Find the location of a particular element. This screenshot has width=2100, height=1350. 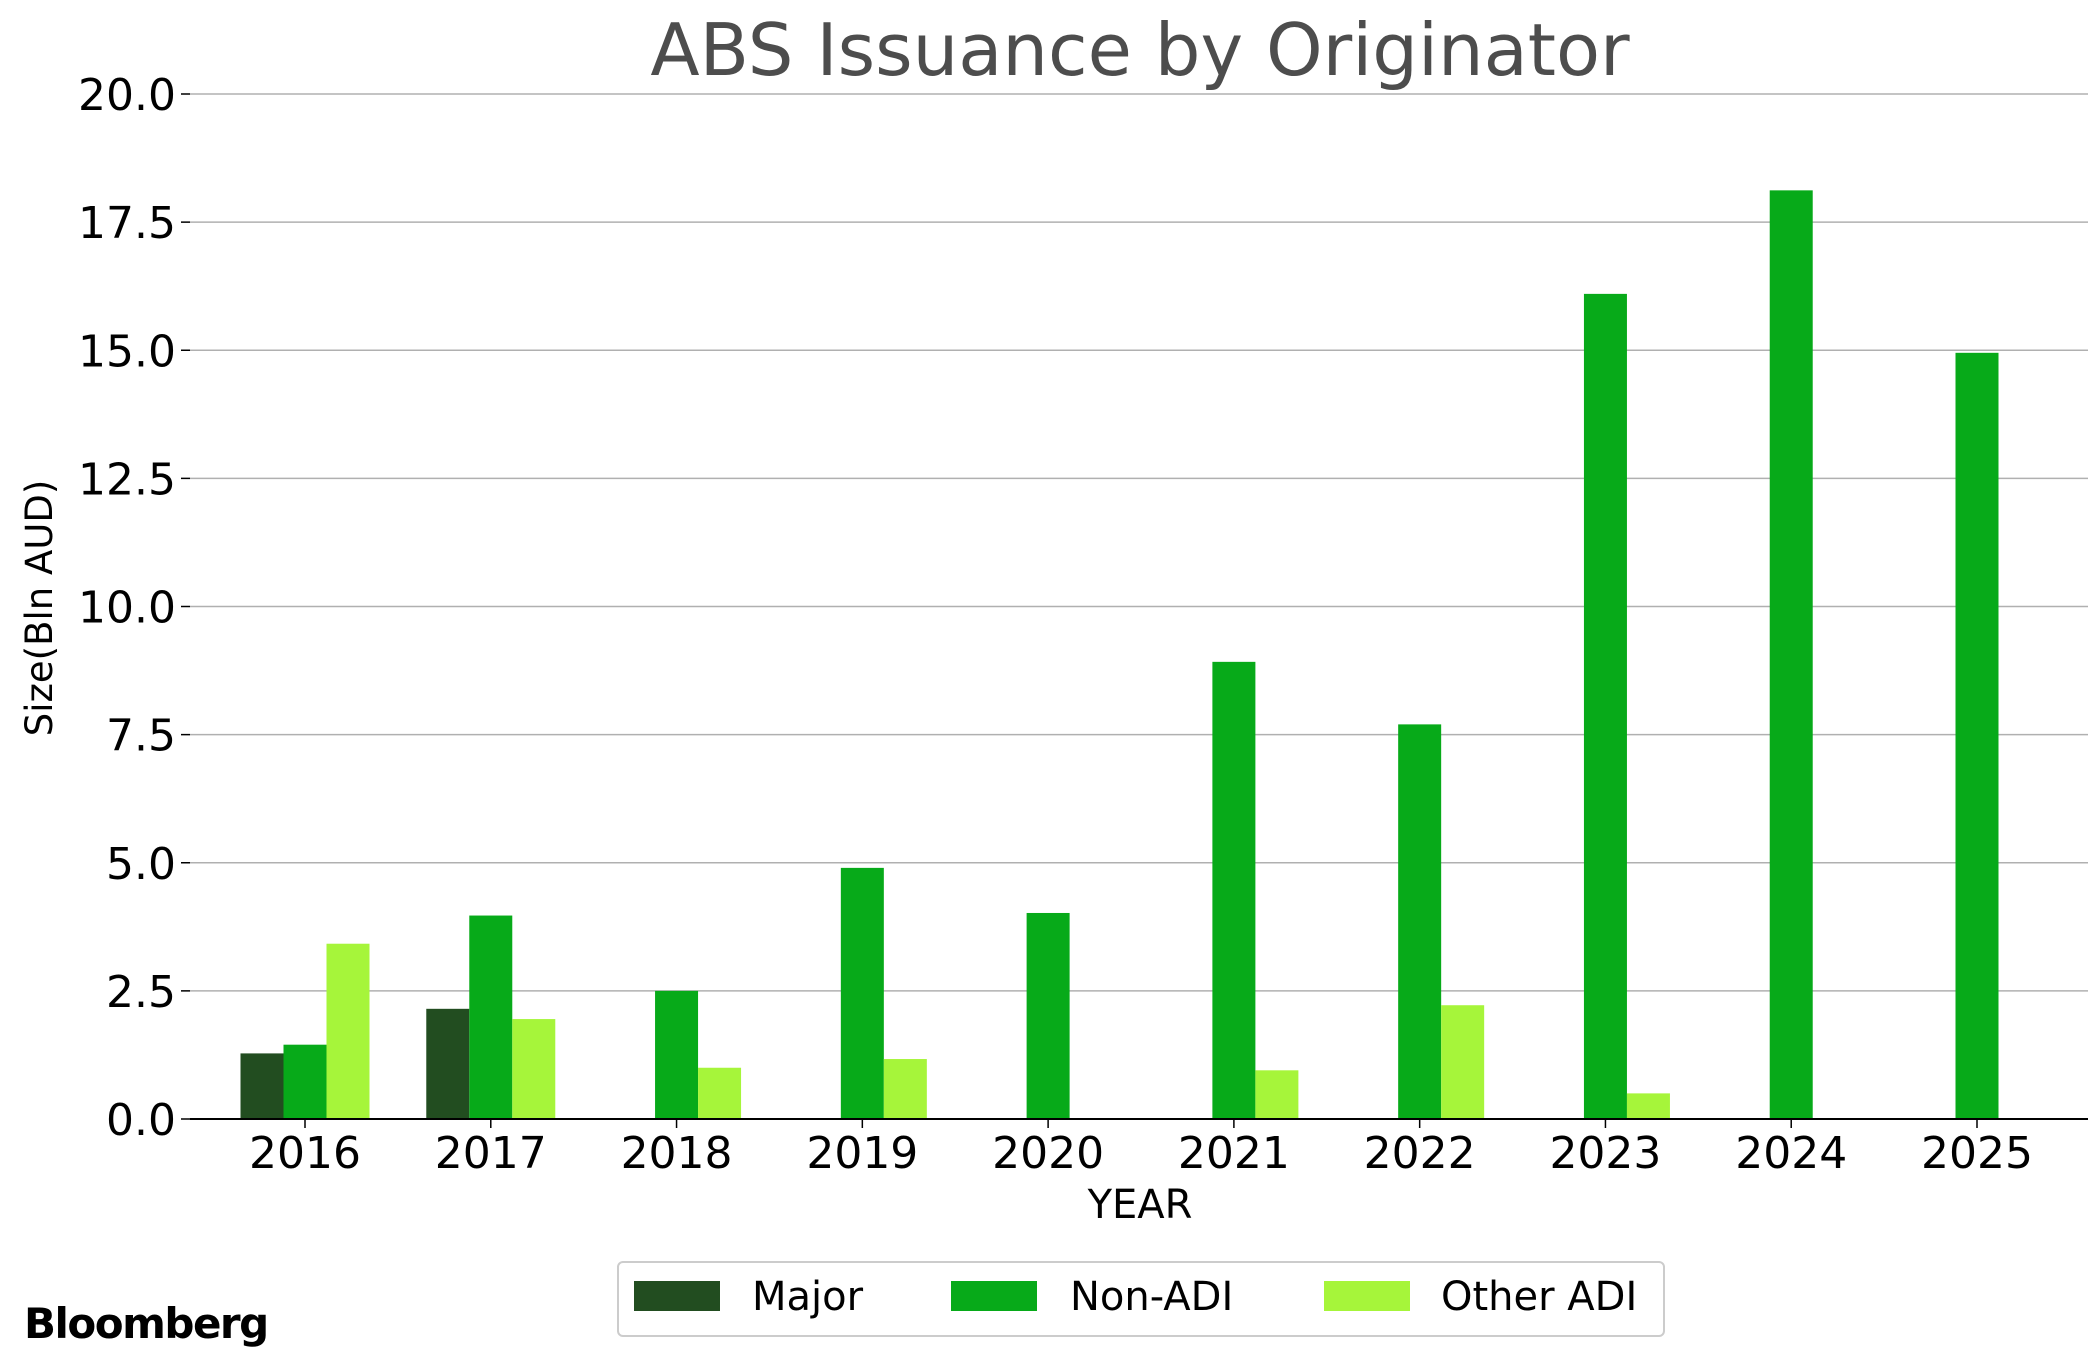

legend-label-non-adi: Non-ADI is located at coordinates (1151, 1297).